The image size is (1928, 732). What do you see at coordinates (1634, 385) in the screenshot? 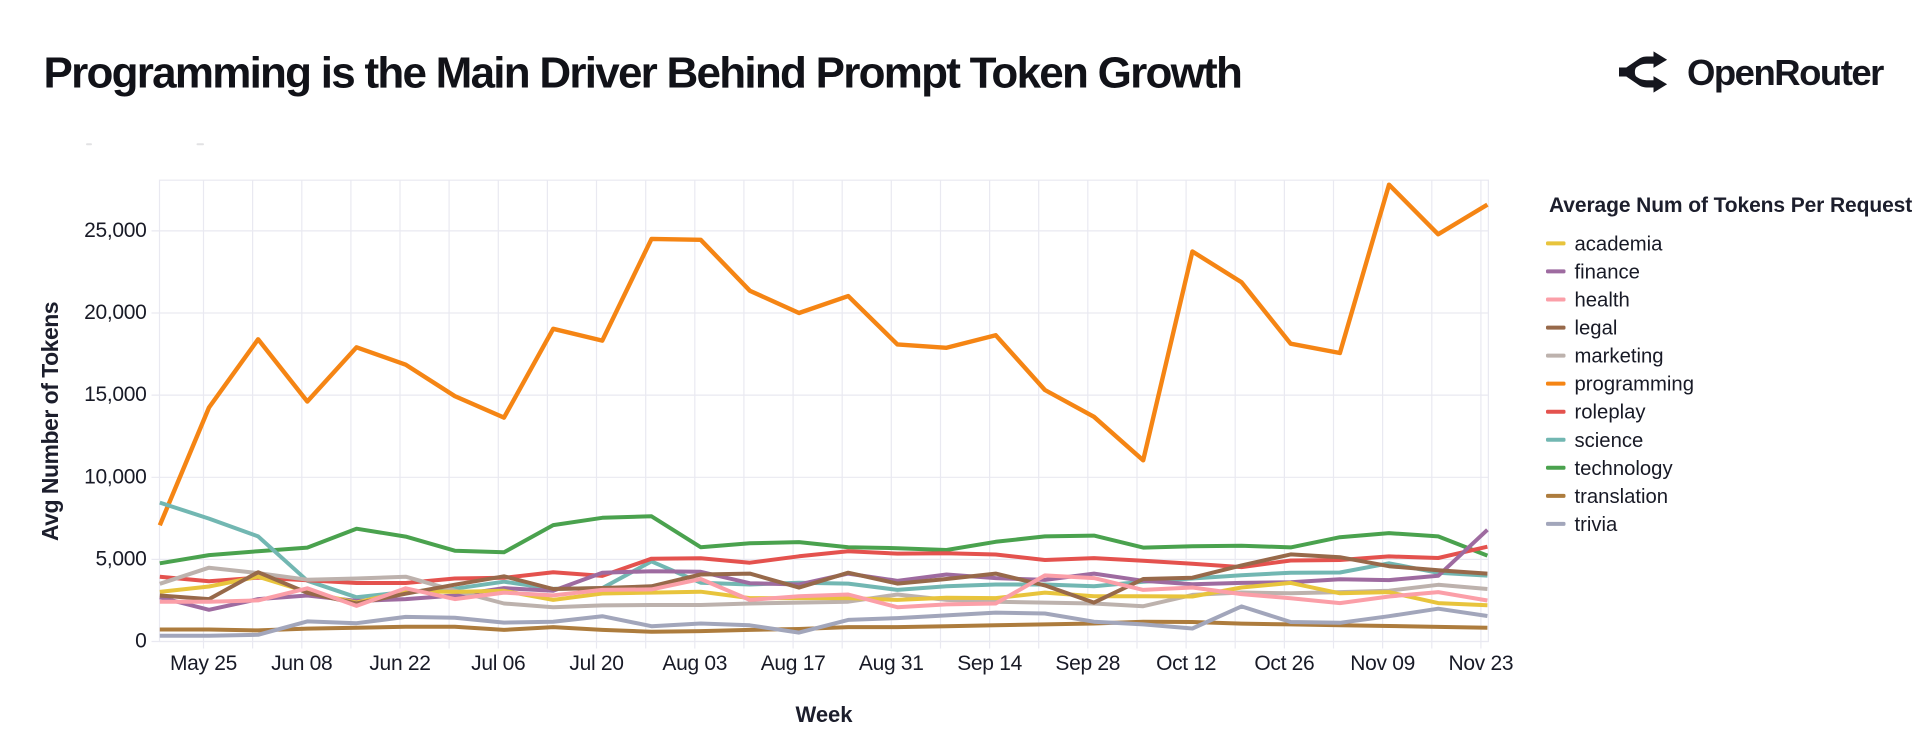
I see `svg-text: programming` at bounding box center [1634, 385].